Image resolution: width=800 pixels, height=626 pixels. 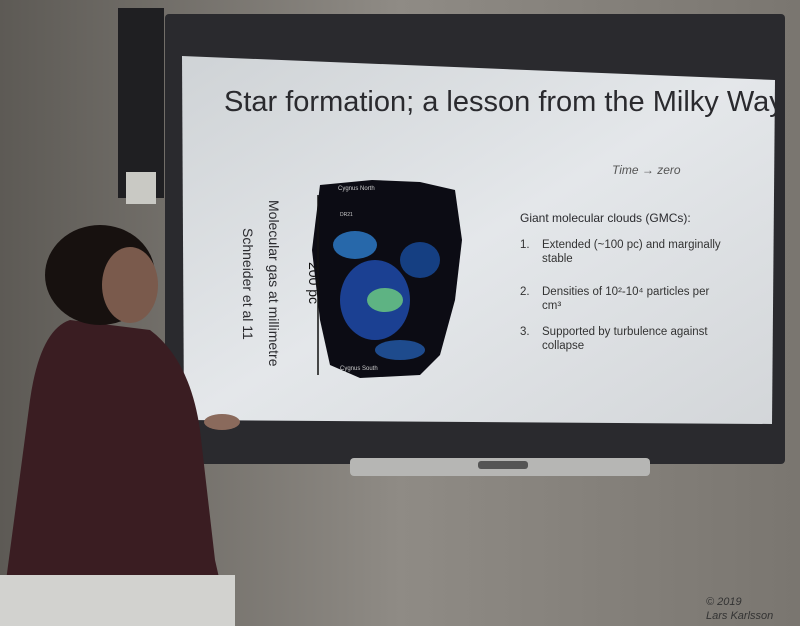 What do you see at coordinates (359, 369) in the screenshot?
I see `map-label: Cygnus South` at bounding box center [359, 369].